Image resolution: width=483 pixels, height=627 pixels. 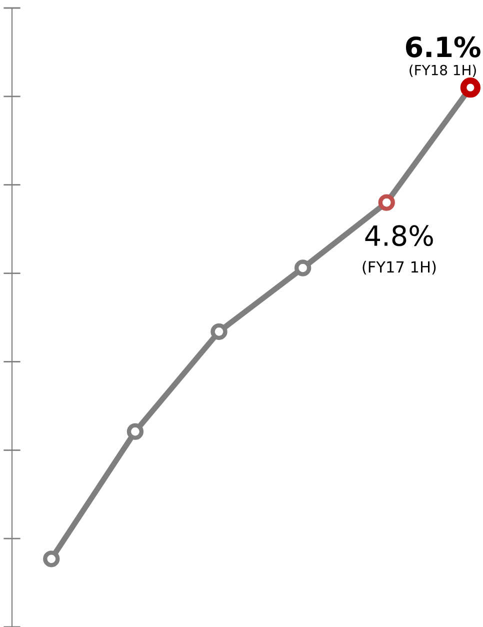 What do you see at coordinates (399, 235) in the screenshot?
I see `data-label: 4.8%` at bounding box center [399, 235].